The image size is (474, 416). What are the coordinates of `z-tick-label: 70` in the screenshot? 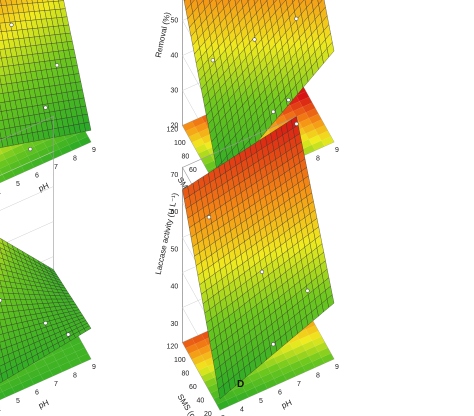 It's located at (175, 175).